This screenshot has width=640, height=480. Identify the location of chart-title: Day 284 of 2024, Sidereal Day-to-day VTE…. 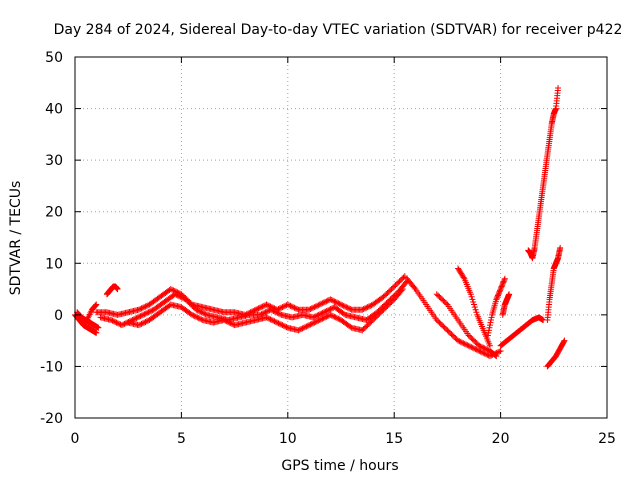
(338, 30).